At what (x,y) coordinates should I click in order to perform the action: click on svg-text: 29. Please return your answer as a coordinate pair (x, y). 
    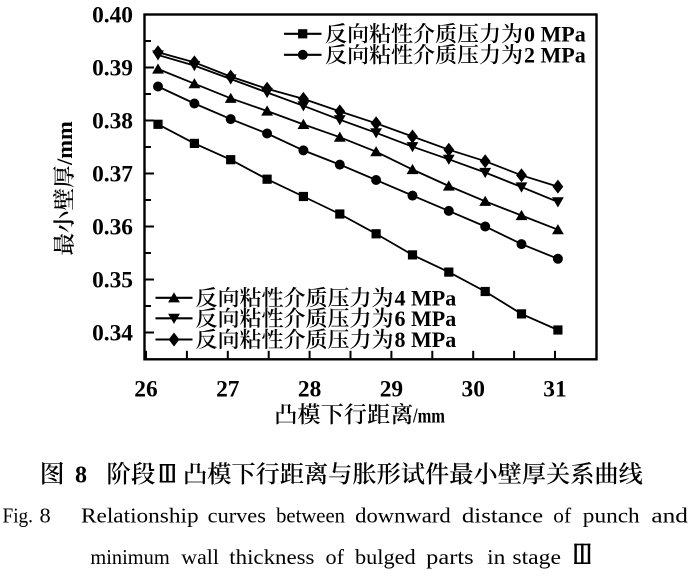
    Looking at the image, I should click on (391, 390).